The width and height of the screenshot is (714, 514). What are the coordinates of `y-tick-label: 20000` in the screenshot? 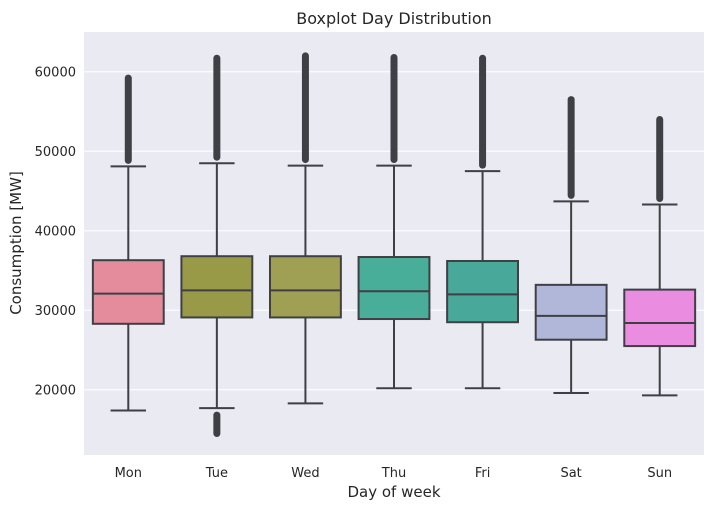 It's located at (55, 390).